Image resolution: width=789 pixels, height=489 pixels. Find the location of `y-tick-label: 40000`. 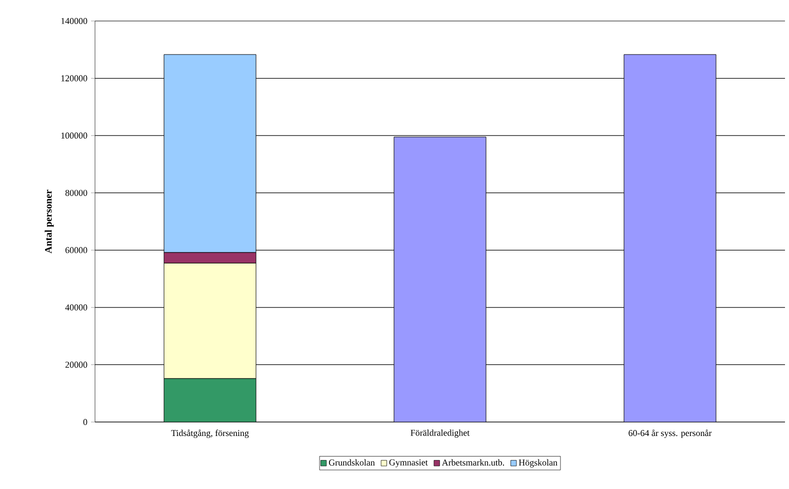

y-tick-label: 40000 is located at coordinates (76, 307).